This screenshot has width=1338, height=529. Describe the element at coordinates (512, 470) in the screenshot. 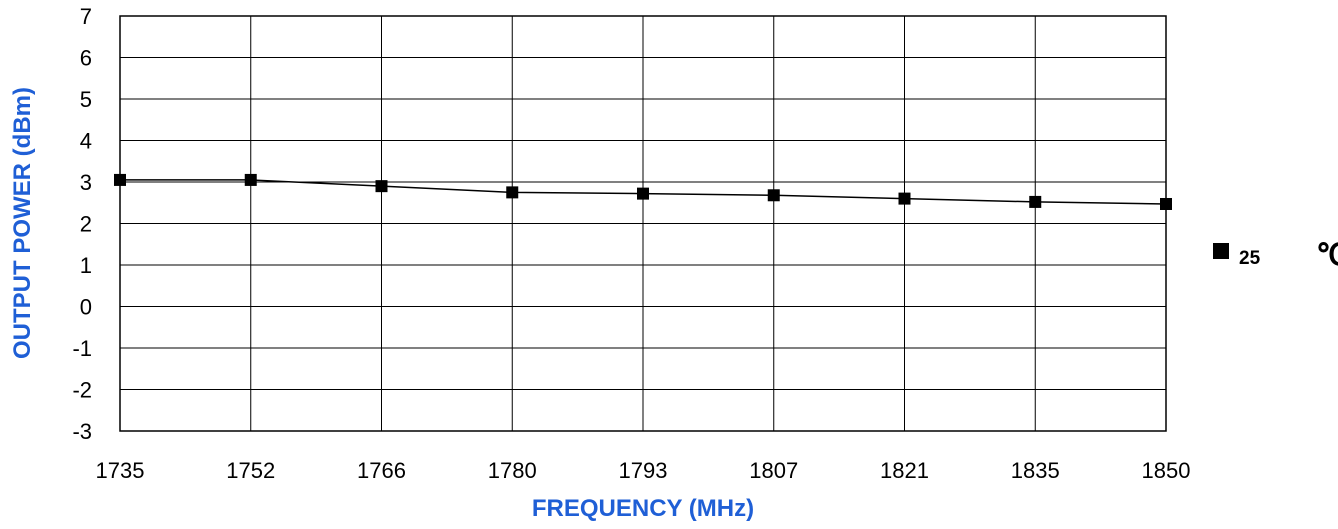

I see `x-tick-label: 1780` at that location.